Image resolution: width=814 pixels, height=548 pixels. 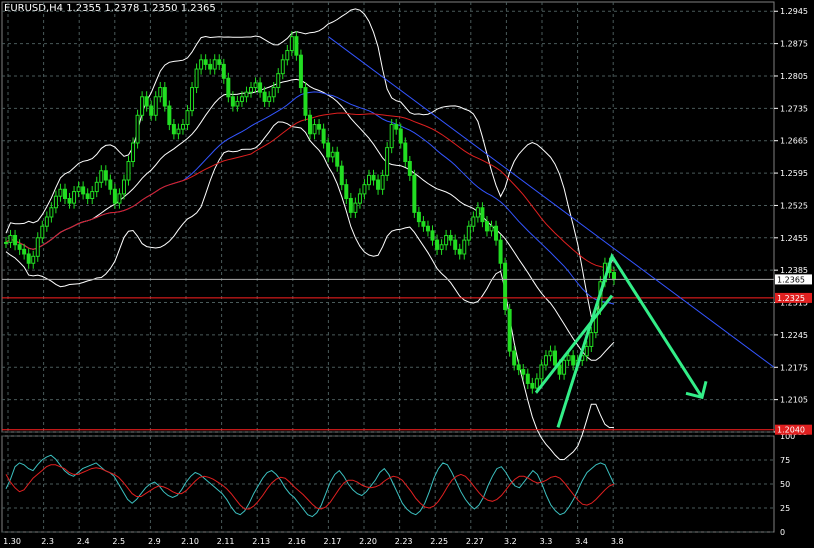 What do you see at coordinates (190, 541) in the screenshot?
I see `x-tick-label: 2.10` at bounding box center [190, 541].